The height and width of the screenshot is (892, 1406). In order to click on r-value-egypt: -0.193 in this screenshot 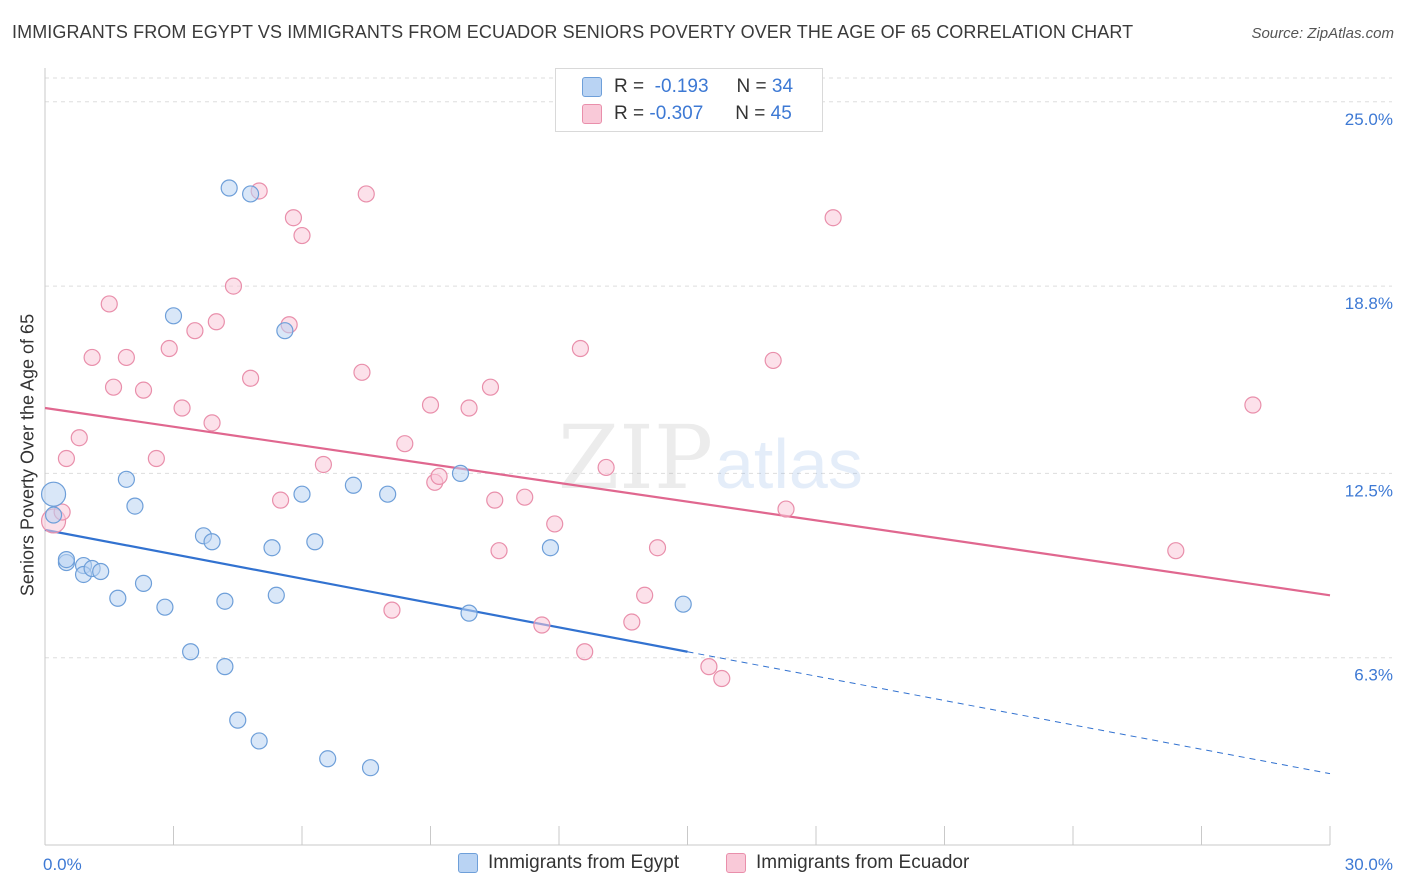, I will do `click(681, 86)`.